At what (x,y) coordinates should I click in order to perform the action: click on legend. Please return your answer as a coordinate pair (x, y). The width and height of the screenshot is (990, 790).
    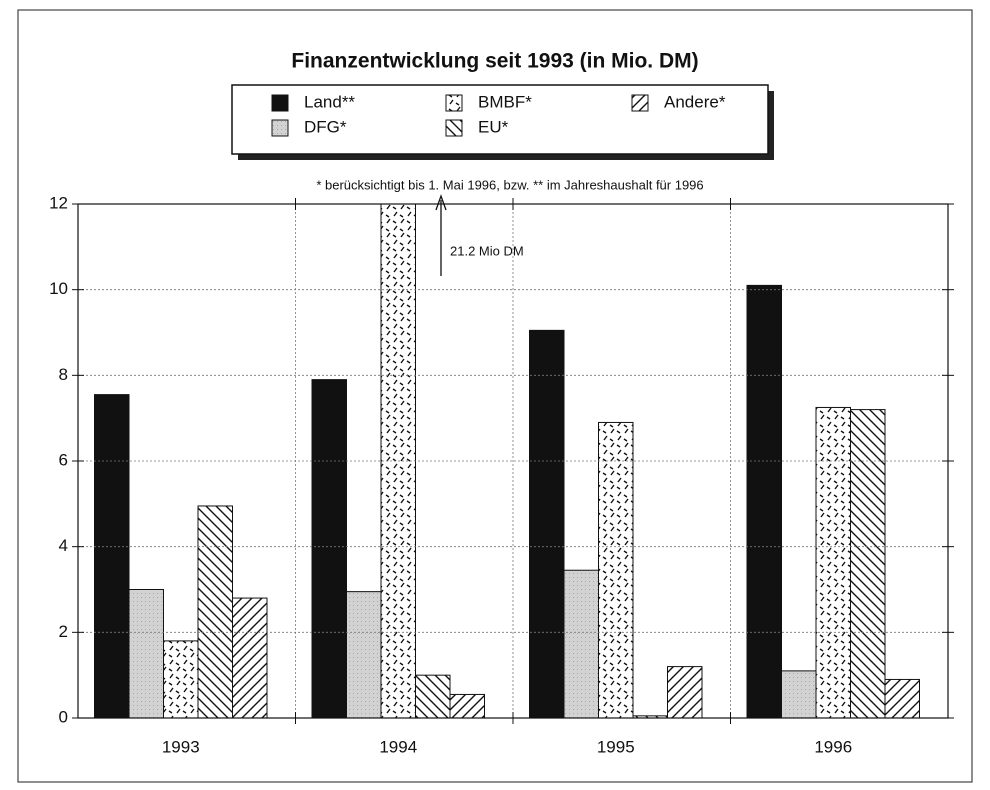
    Looking at the image, I should click on (500, 119).